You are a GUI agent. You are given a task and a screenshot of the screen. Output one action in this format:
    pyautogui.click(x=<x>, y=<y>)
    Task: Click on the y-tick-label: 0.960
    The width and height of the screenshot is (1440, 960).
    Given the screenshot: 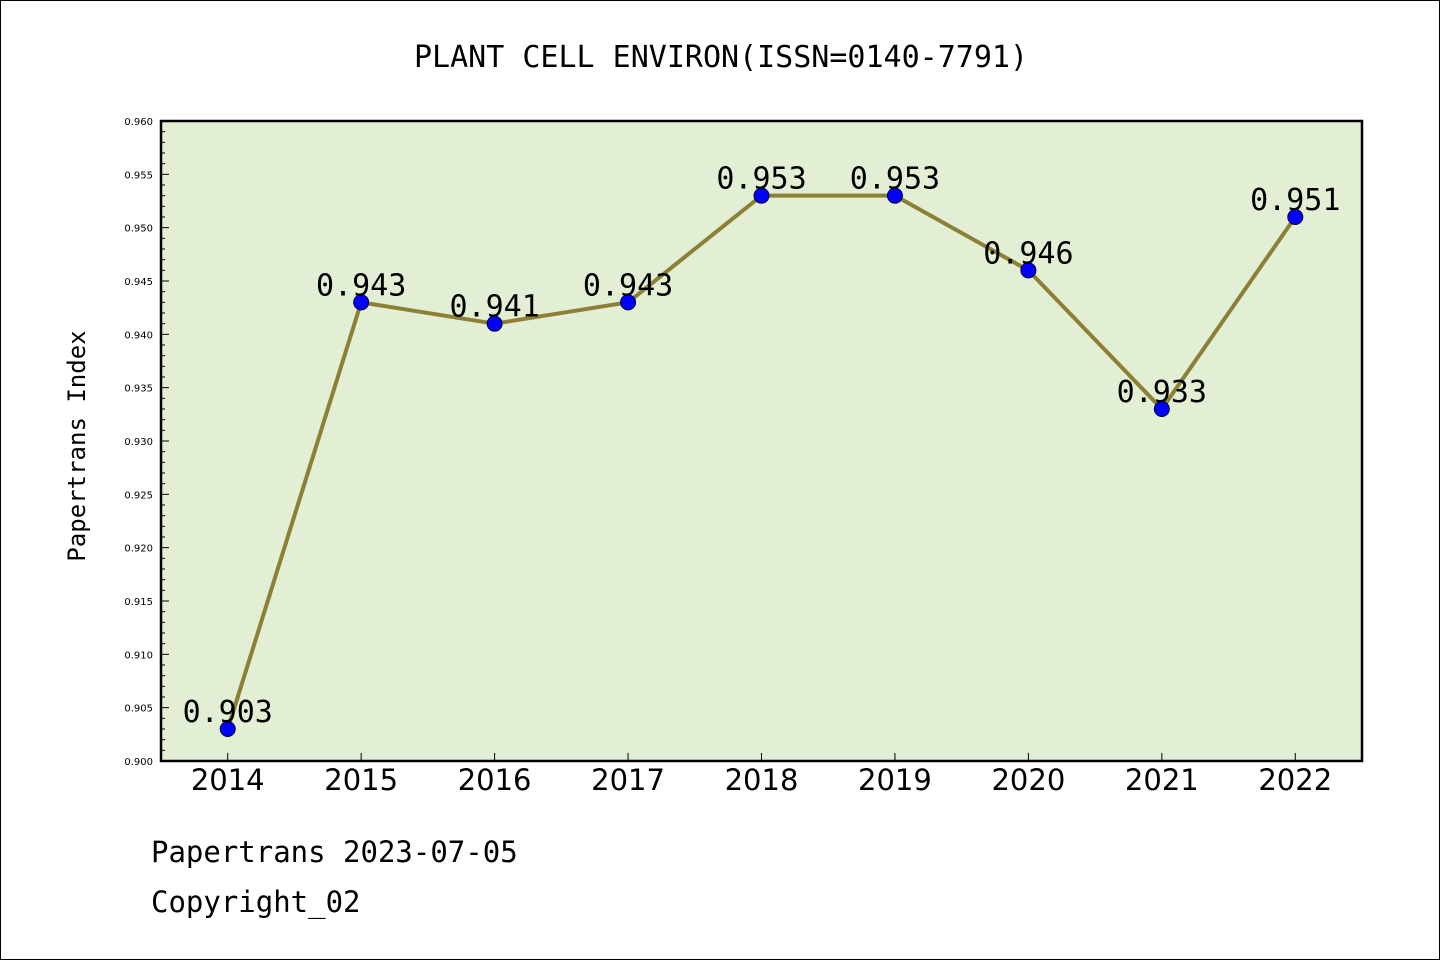 What is the action you would take?
    pyautogui.click(x=138, y=122)
    